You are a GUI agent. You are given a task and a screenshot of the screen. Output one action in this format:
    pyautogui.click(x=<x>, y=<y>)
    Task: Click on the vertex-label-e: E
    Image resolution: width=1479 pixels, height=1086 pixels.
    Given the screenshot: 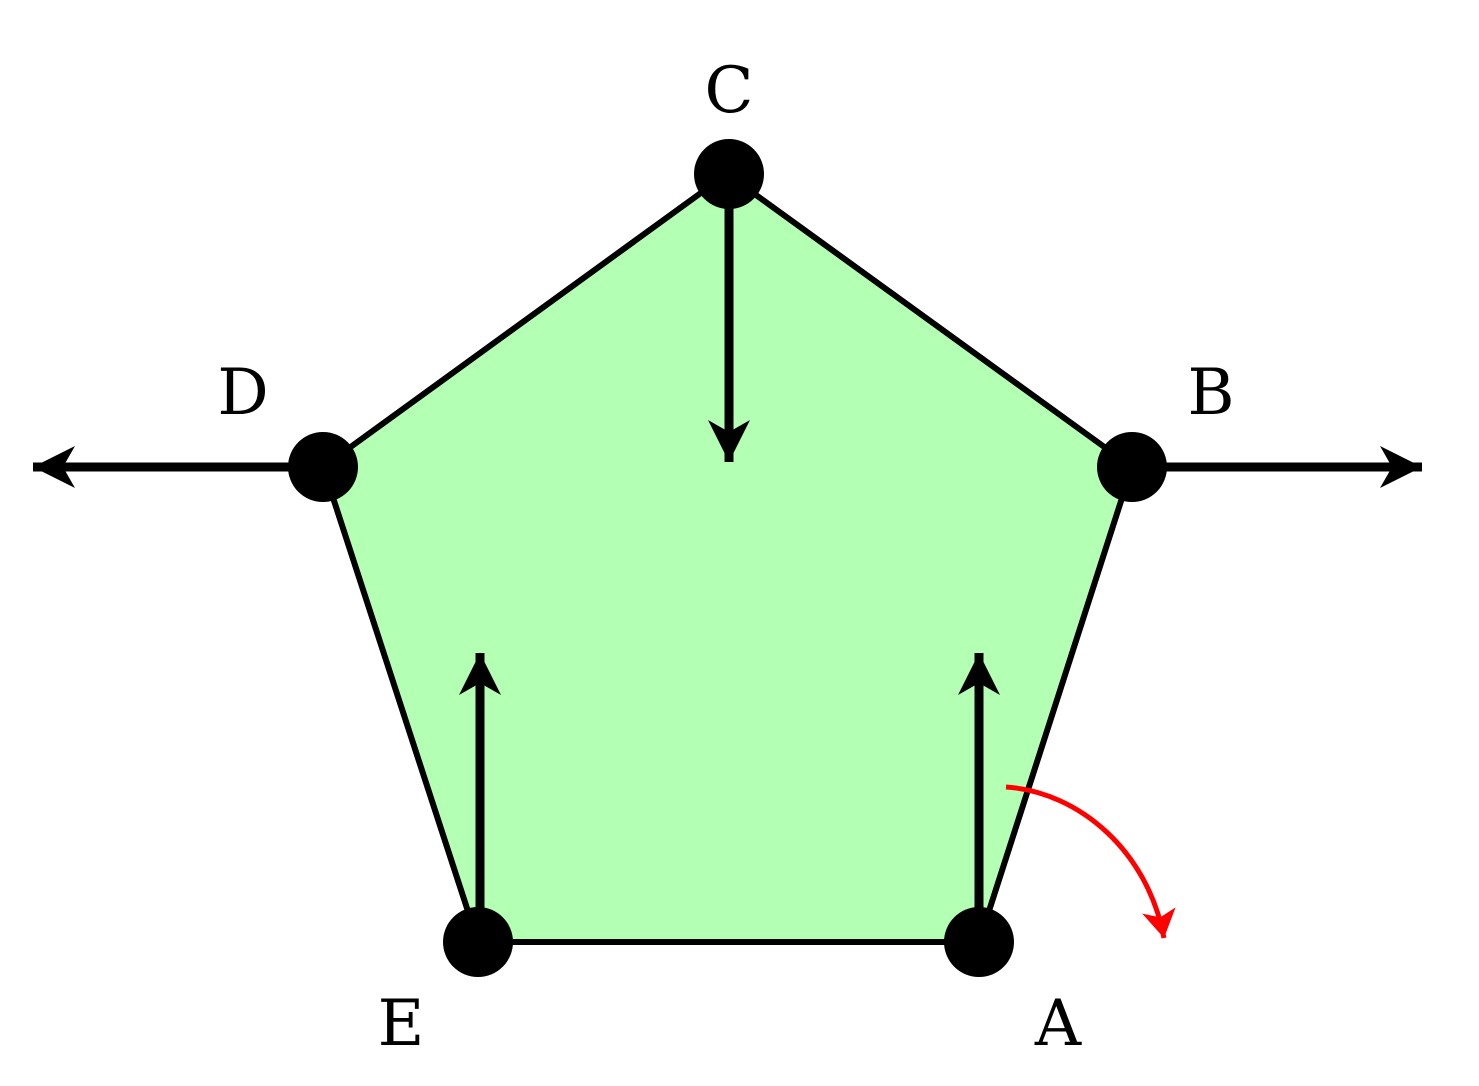 What is the action you would take?
    pyautogui.click(x=401, y=1024)
    